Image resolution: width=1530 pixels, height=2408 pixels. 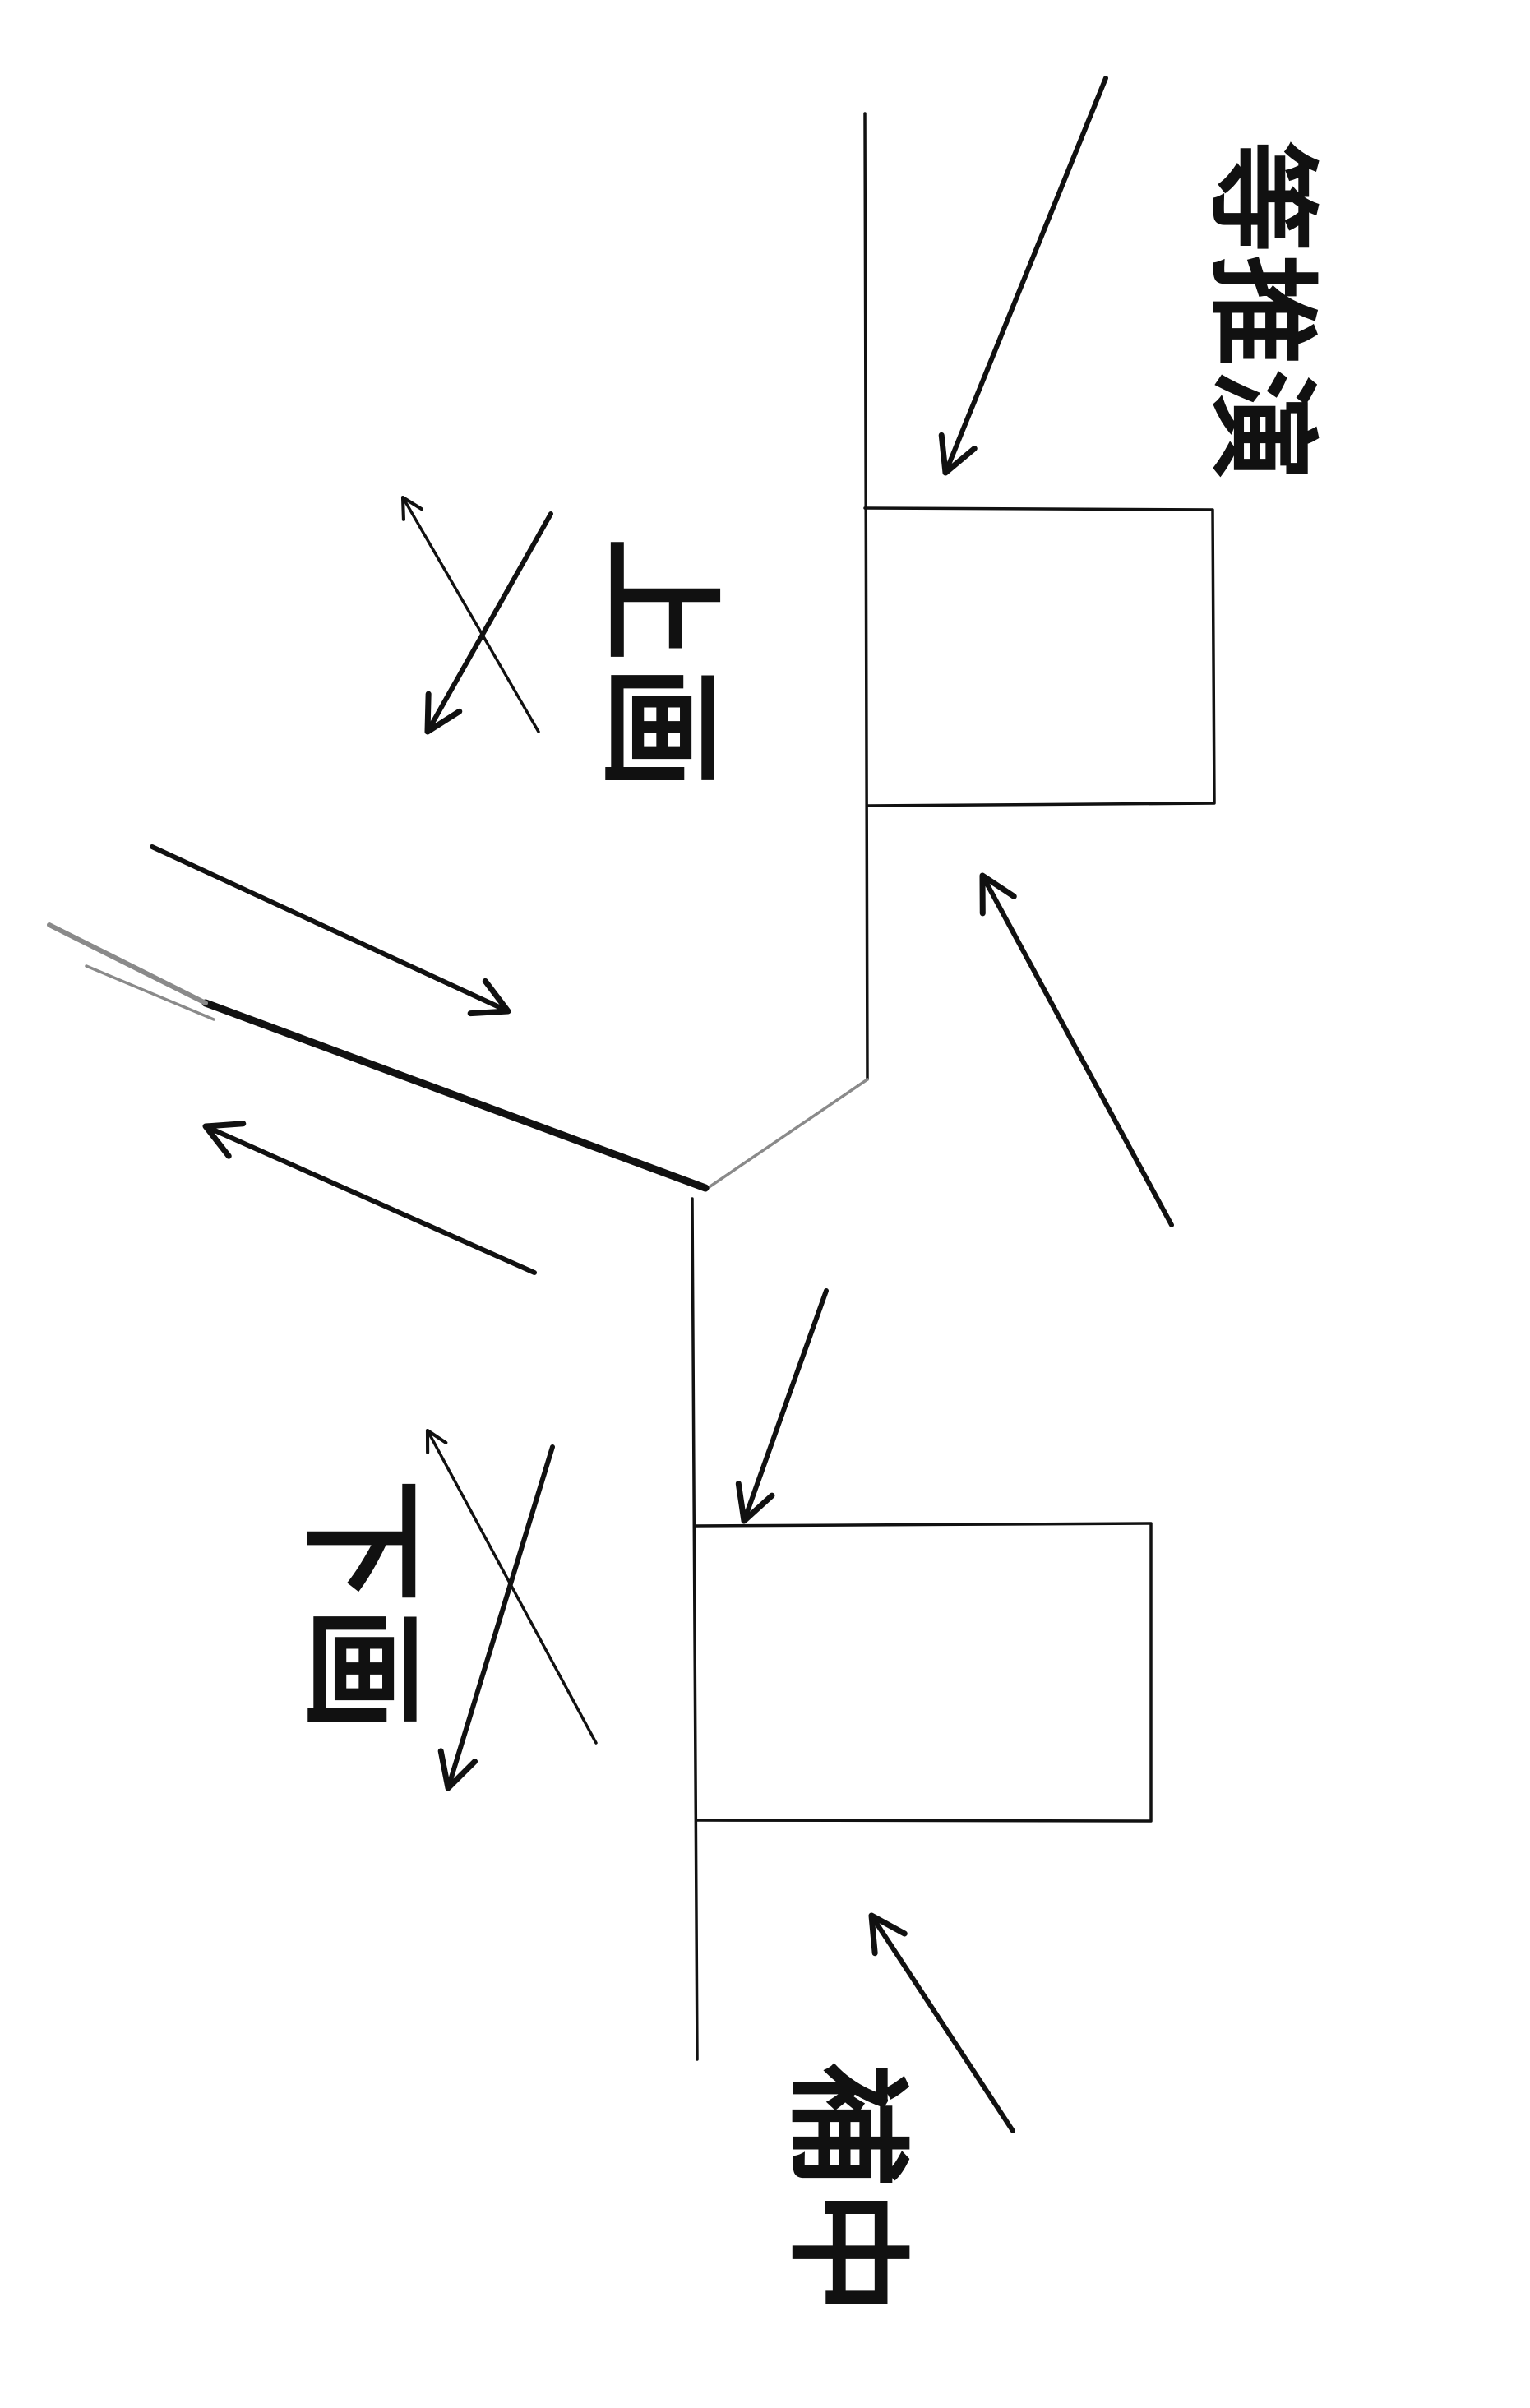 What do you see at coordinates (488, 623) in the screenshot?
I see `arrow-upper-left` at bounding box center [488, 623].